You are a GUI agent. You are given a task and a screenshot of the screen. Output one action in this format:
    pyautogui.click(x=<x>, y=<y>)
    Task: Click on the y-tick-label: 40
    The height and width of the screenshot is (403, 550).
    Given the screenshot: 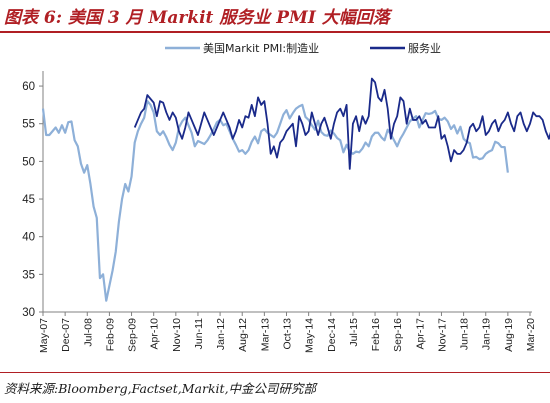 What is the action you would take?
    pyautogui.click(x=28, y=238)
    